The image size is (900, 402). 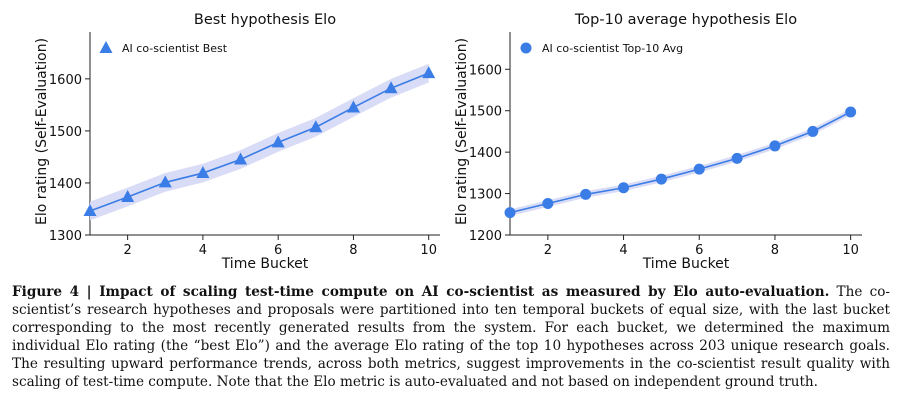 What do you see at coordinates (612, 48) in the screenshot?
I see `legend-label: AI co-scientist Top-10 Avg` at bounding box center [612, 48].